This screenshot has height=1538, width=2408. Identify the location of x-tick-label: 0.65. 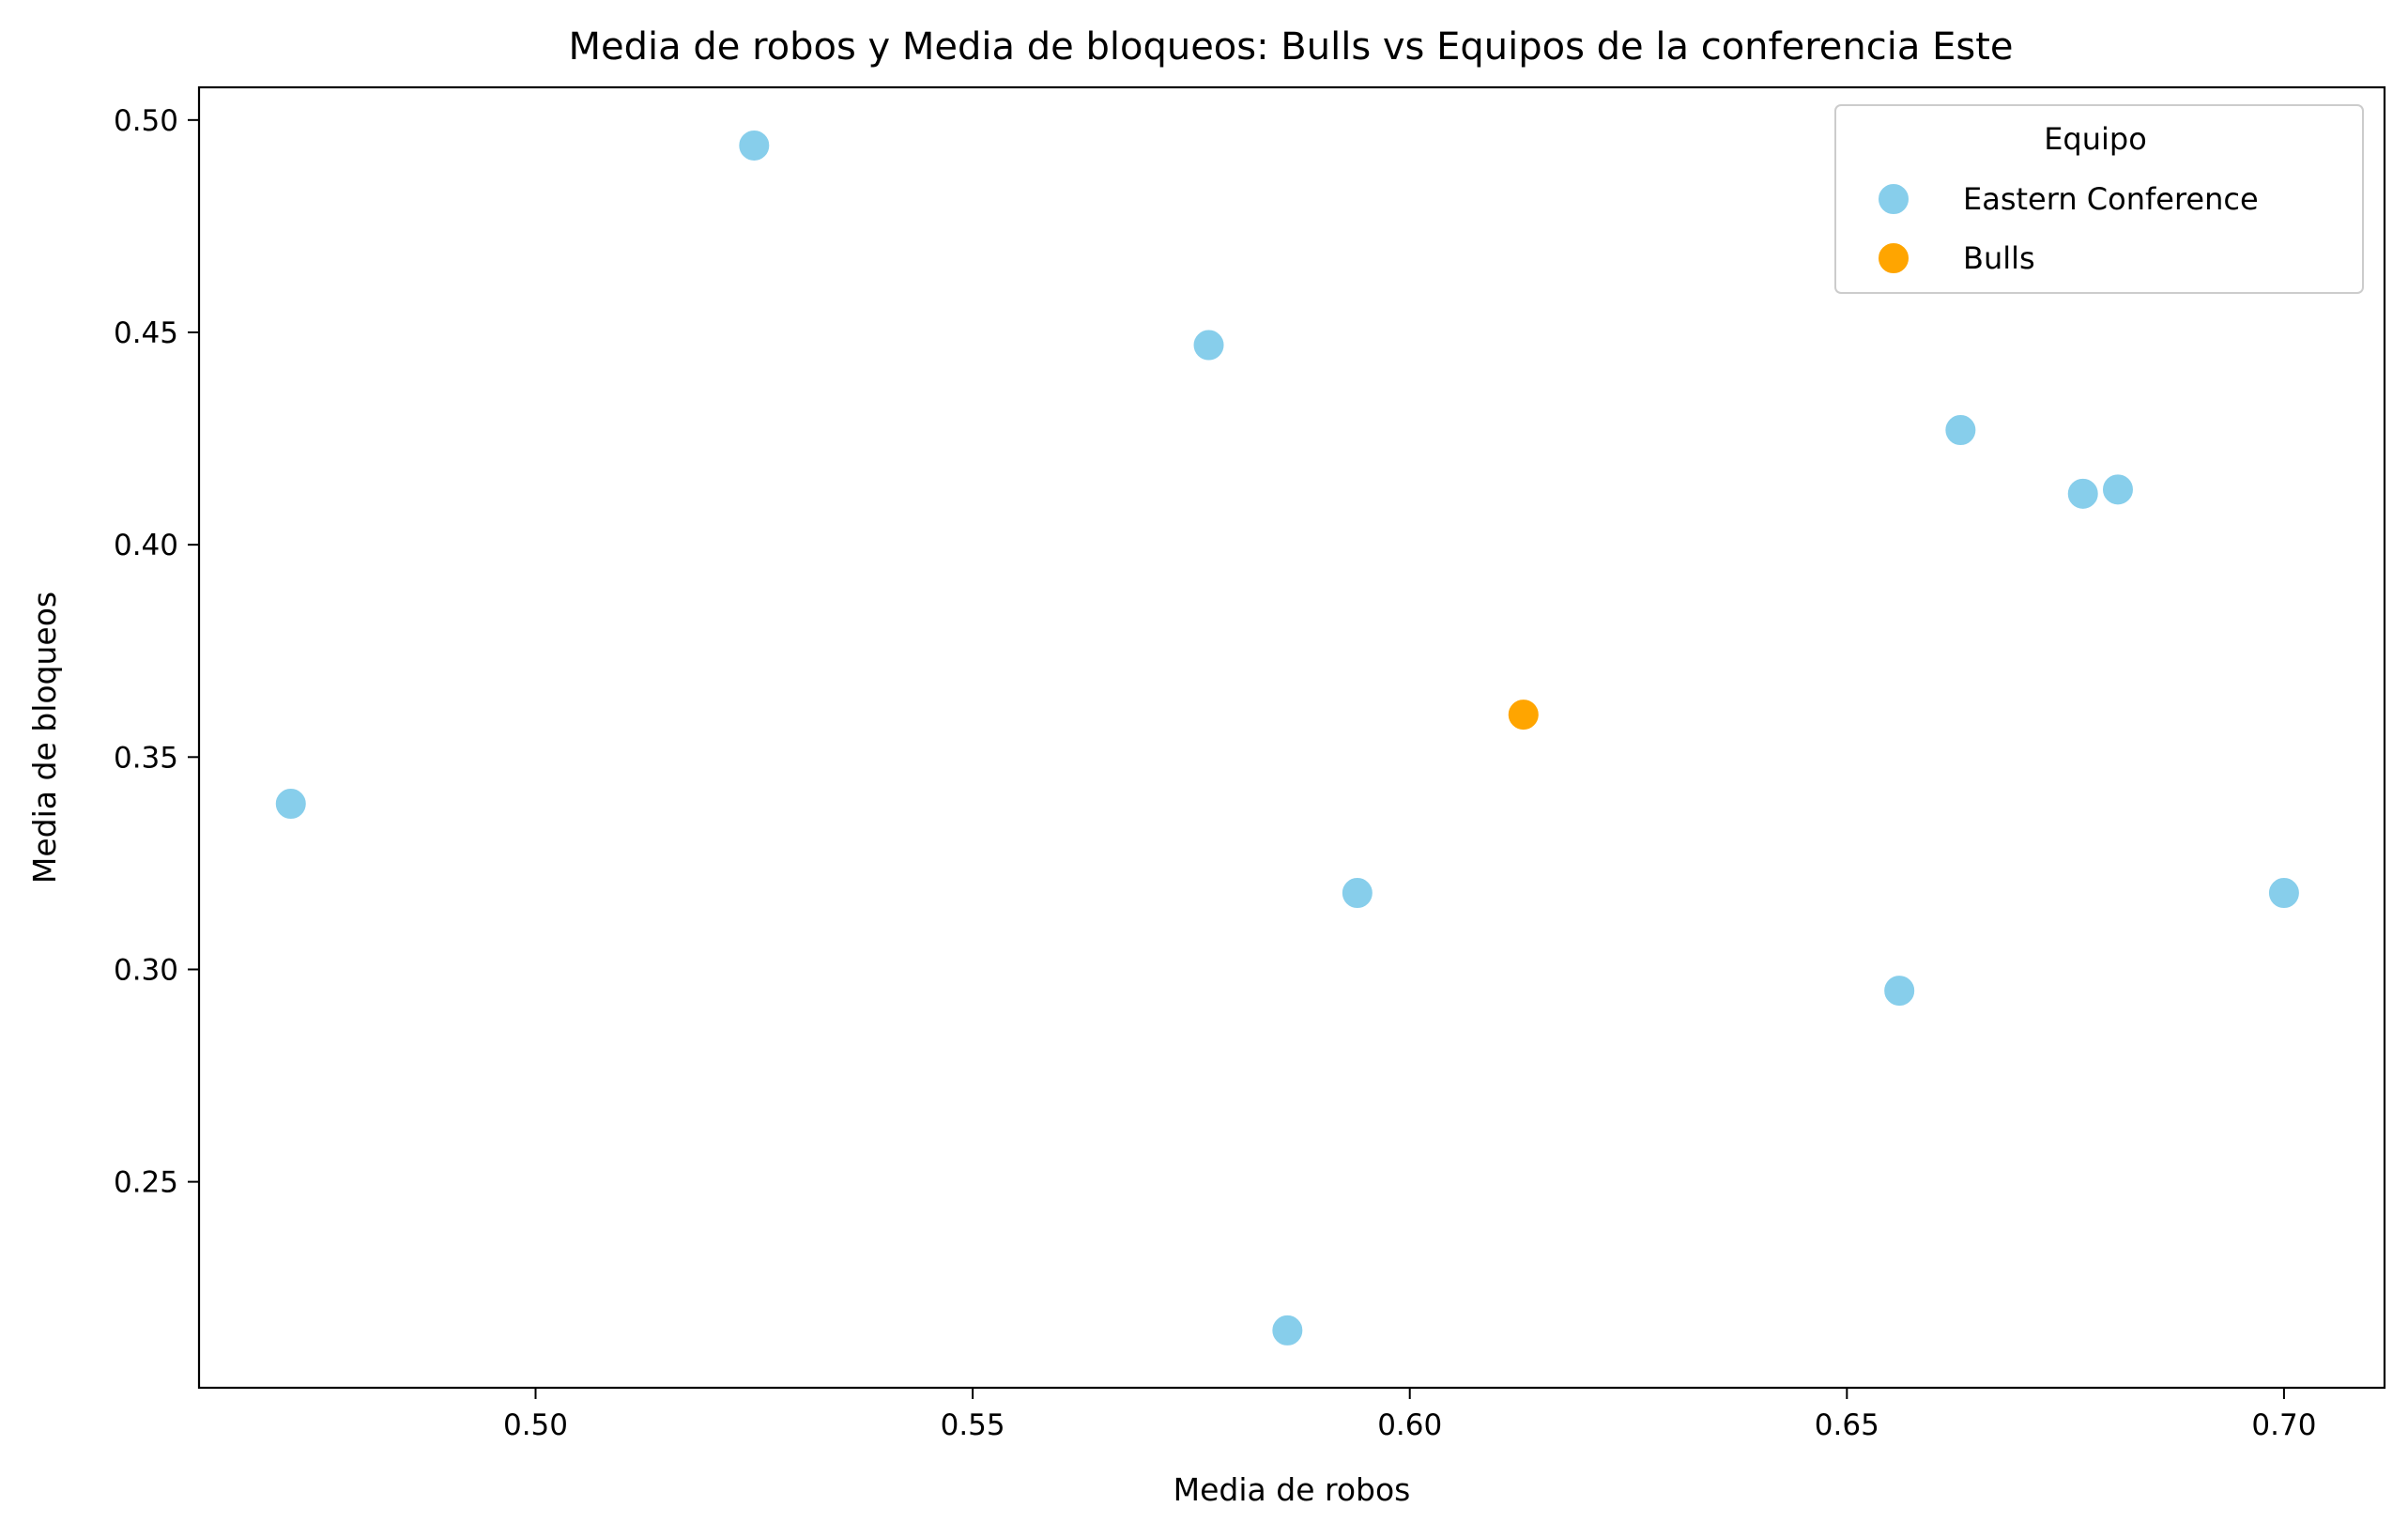
(1847, 1425).